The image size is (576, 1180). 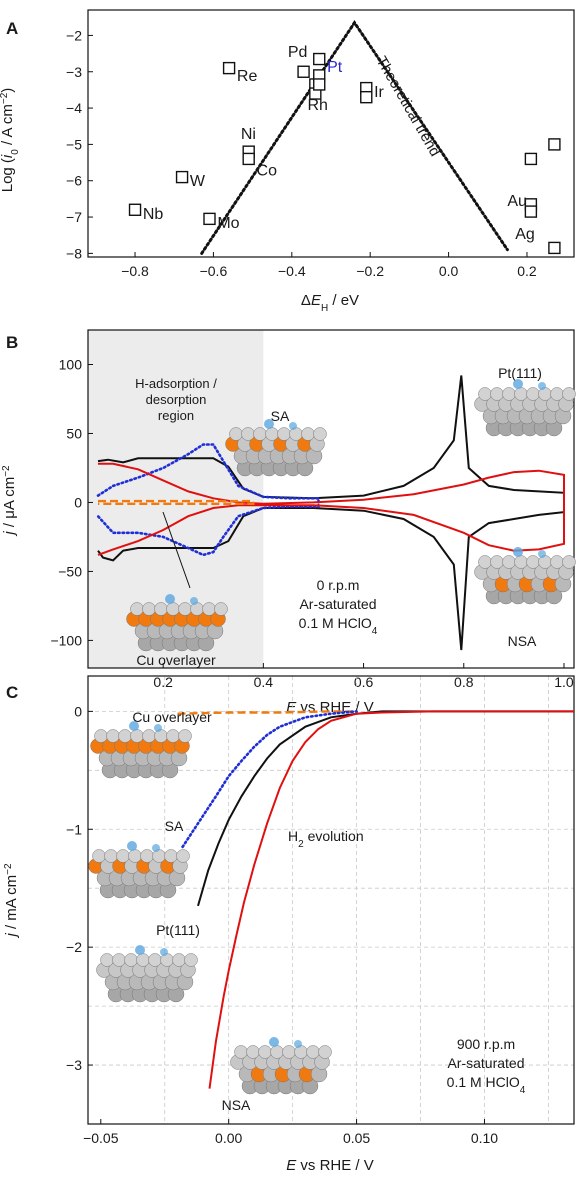 What do you see at coordinates (330, 303) in the screenshot?
I see `x-axis-label-a: ΔEH / eV` at bounding box center [330, 303].